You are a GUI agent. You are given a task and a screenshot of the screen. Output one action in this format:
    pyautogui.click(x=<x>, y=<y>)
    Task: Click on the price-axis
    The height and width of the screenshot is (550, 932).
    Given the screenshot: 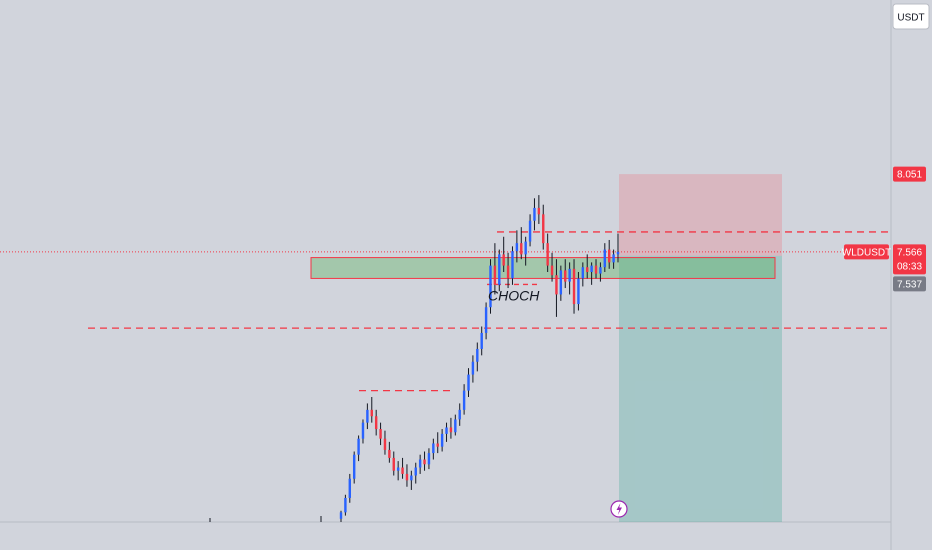 What is the action you would take?
    pyautogui.click(x=911, y=275)
    